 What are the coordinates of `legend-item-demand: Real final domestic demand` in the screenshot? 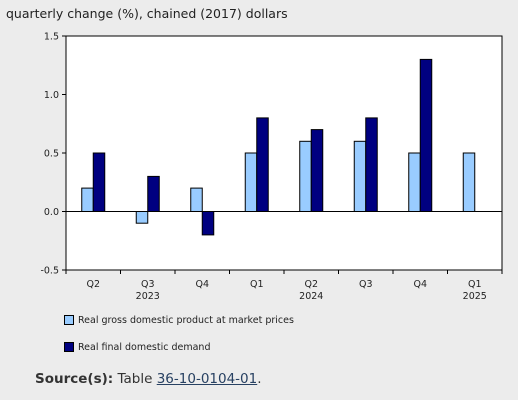 It's located at (179, 347).